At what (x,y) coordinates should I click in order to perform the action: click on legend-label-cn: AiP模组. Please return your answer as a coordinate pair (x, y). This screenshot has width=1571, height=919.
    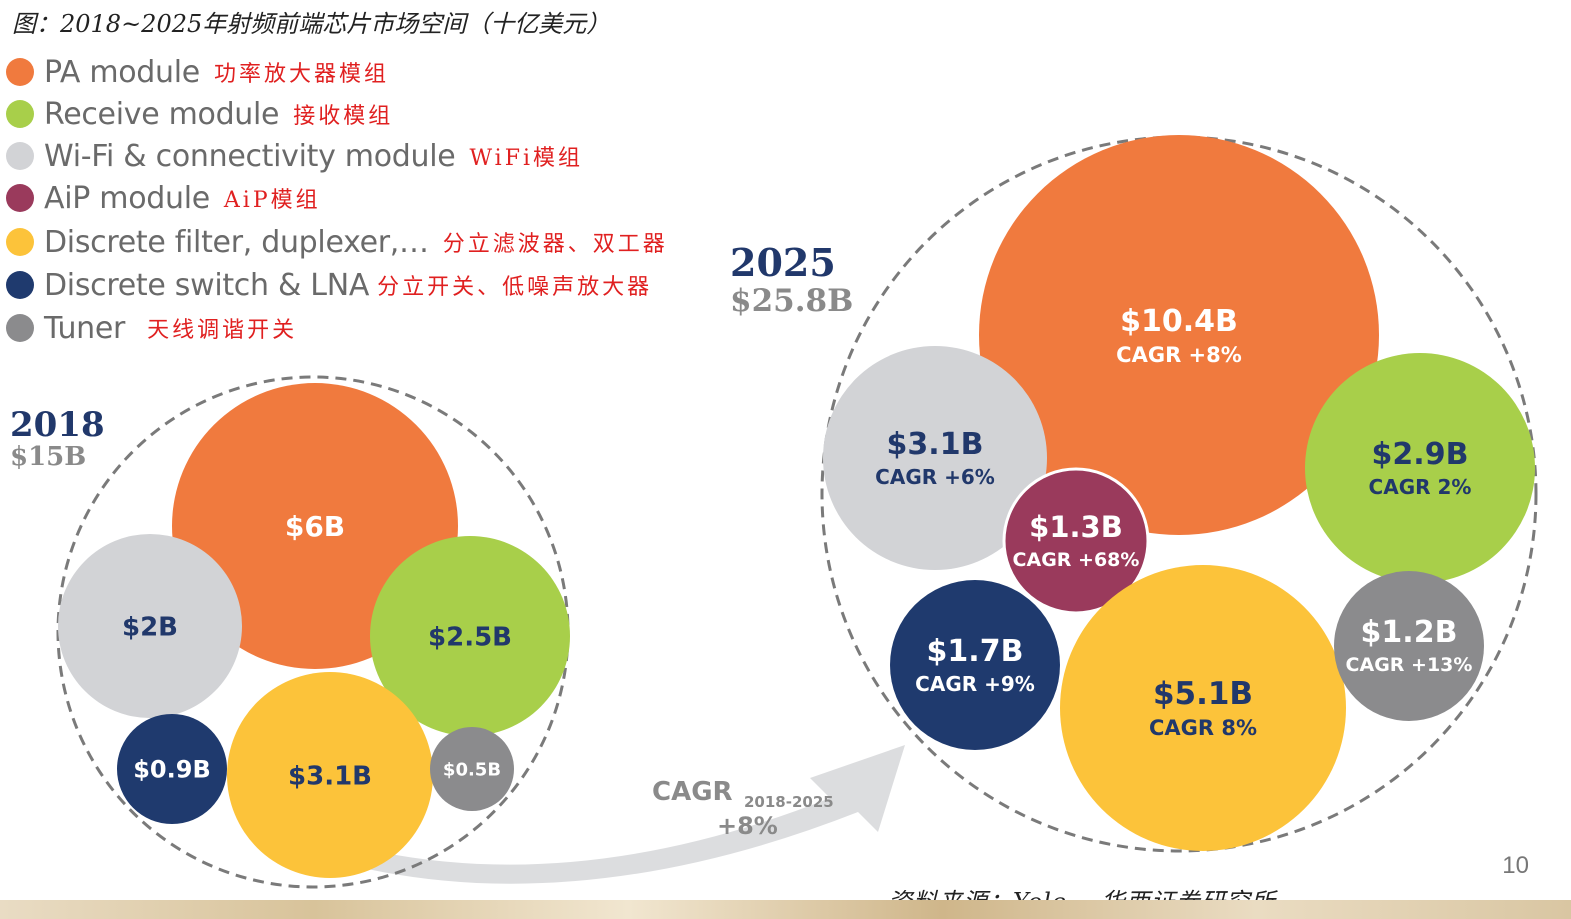
    Looking at the image, I should click on (272, 200).